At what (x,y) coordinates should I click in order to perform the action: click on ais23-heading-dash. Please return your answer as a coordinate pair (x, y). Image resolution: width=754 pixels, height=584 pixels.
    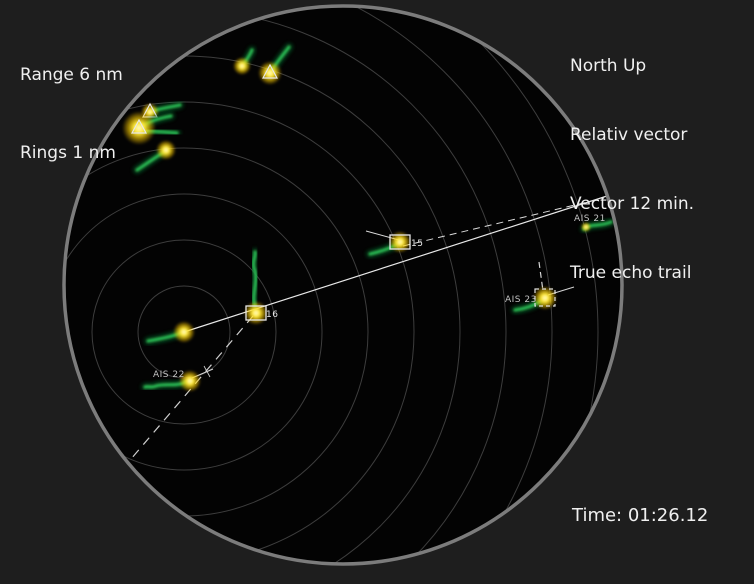
    Looking at the image, I should click on (541, 276).